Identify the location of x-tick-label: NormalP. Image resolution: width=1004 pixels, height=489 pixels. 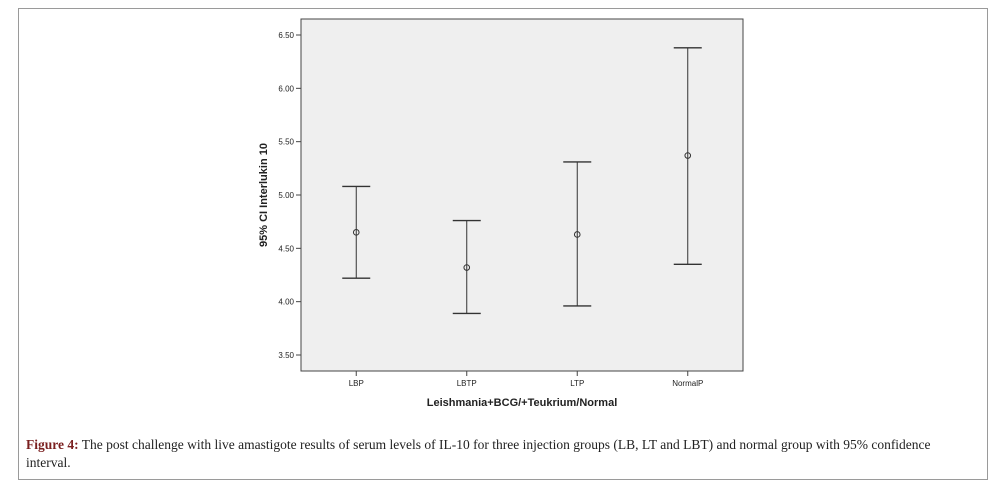
(687, 383).